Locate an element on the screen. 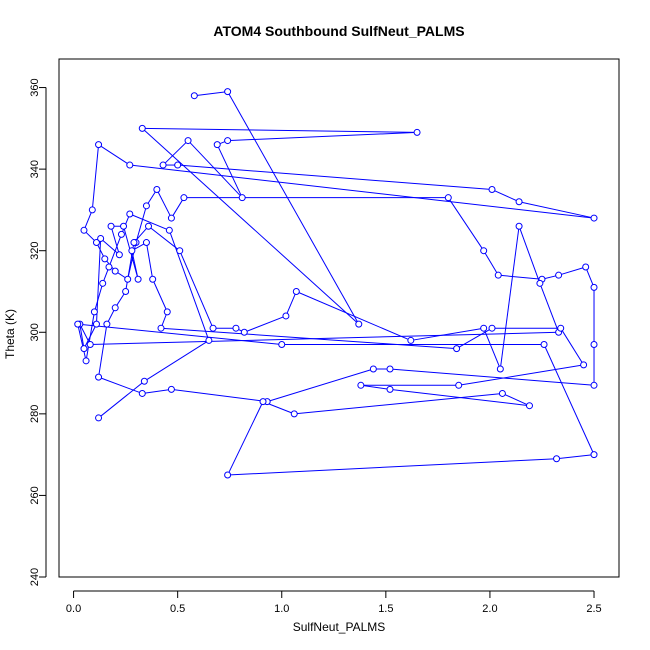 Image resolution: width=650 pixels, height=650 pixels. y-tick-label: 240 is located at coordinates (35, 577).